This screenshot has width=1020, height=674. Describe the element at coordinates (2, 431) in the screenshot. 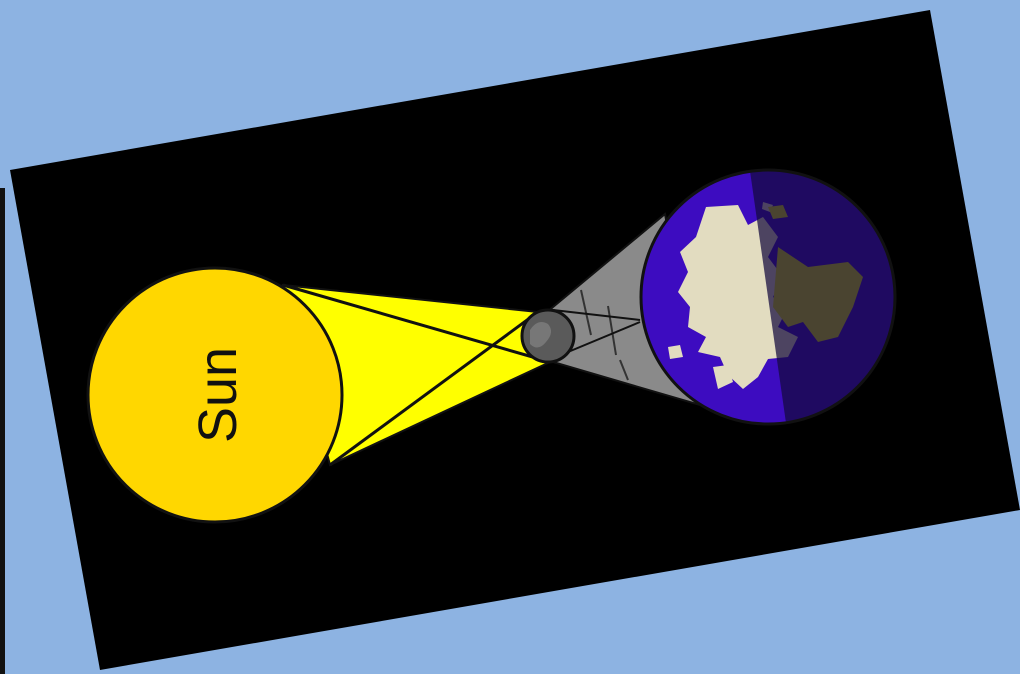

I see `left-edge-bar` at that location.